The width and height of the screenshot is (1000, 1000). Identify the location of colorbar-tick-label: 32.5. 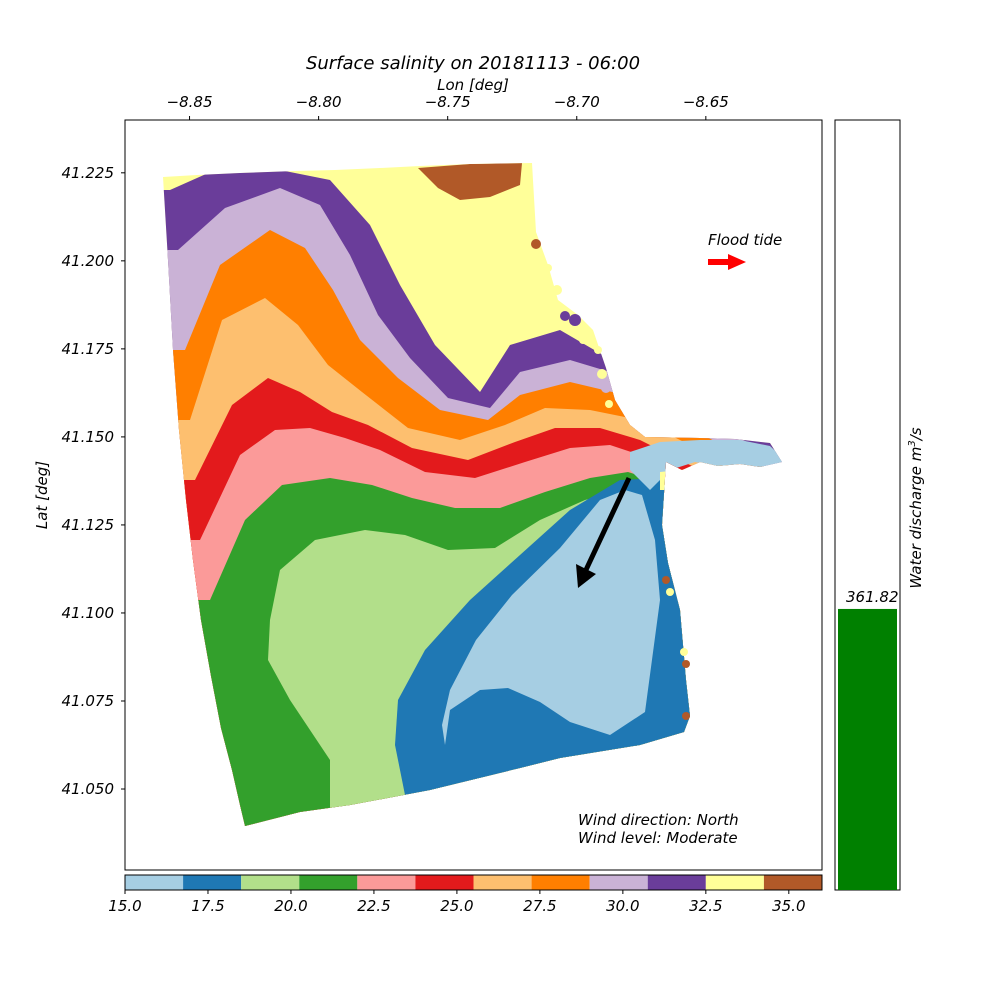
(705, 906).